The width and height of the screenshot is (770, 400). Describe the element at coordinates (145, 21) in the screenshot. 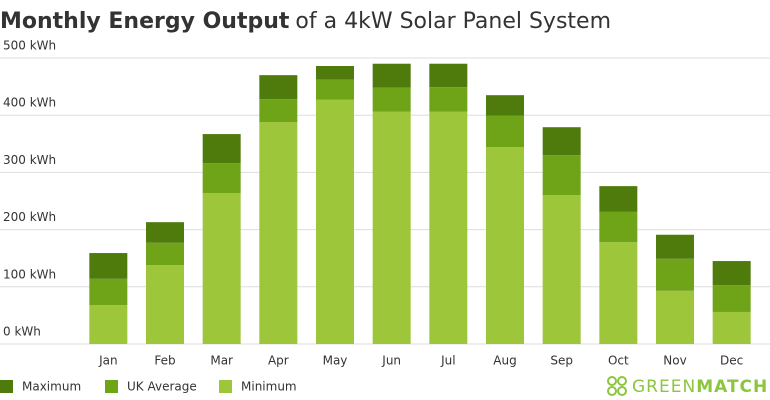

I see `title-bold: Monthly Energy Output` at that location.